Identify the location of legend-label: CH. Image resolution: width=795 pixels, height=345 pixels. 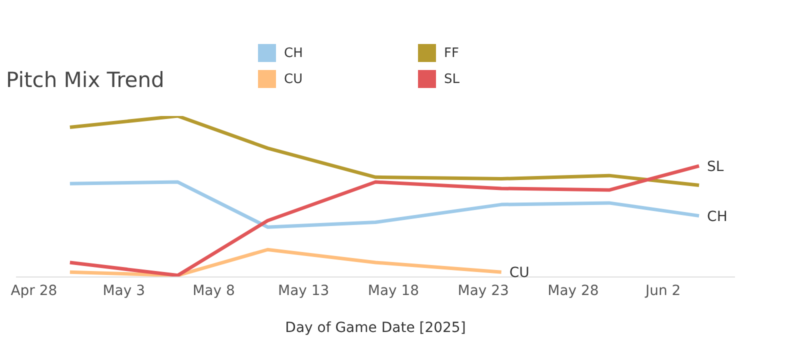
(293, 53).